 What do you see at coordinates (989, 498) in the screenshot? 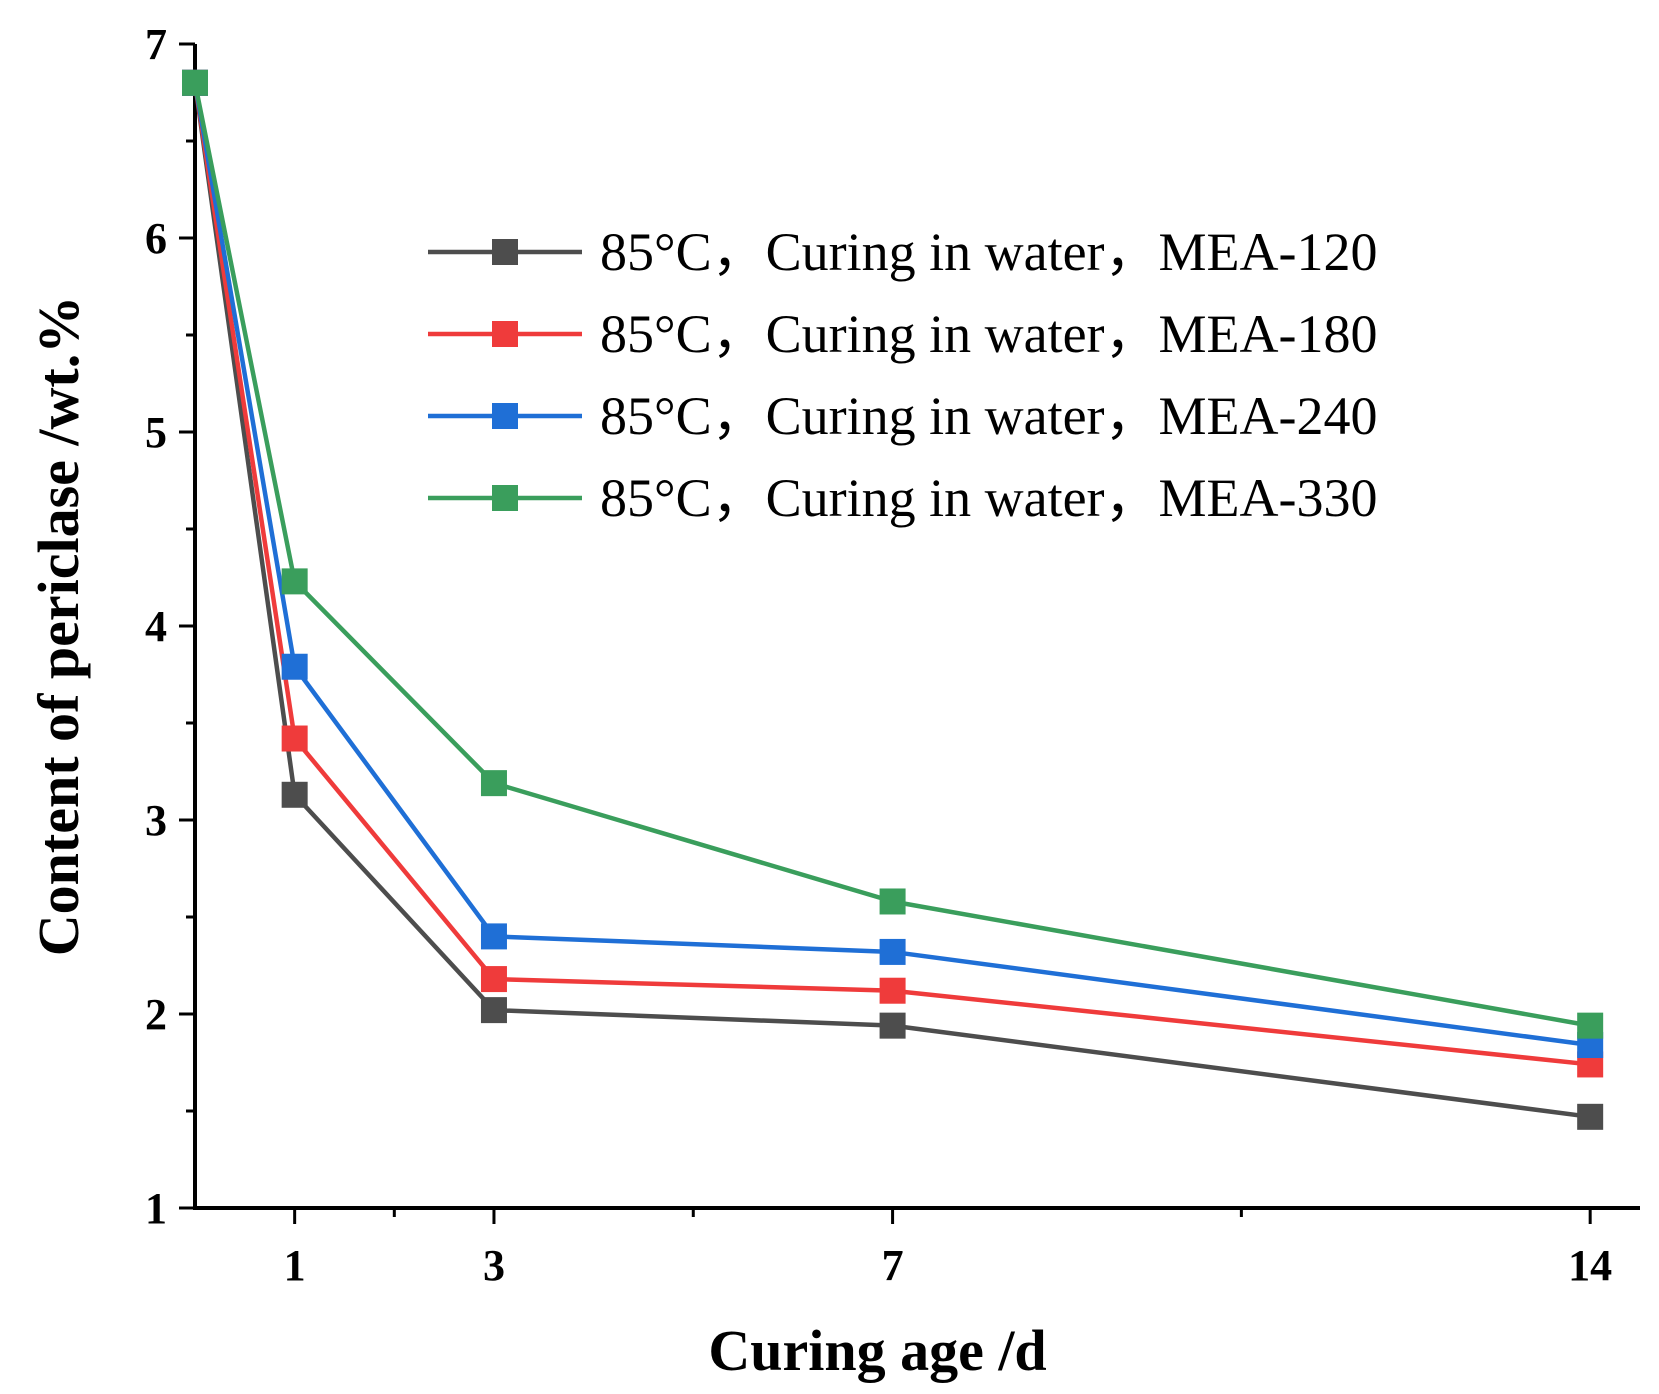
I see `legend-label-4: 85°C，Curing in water，MEA-330` at bounding box center [989, 498].